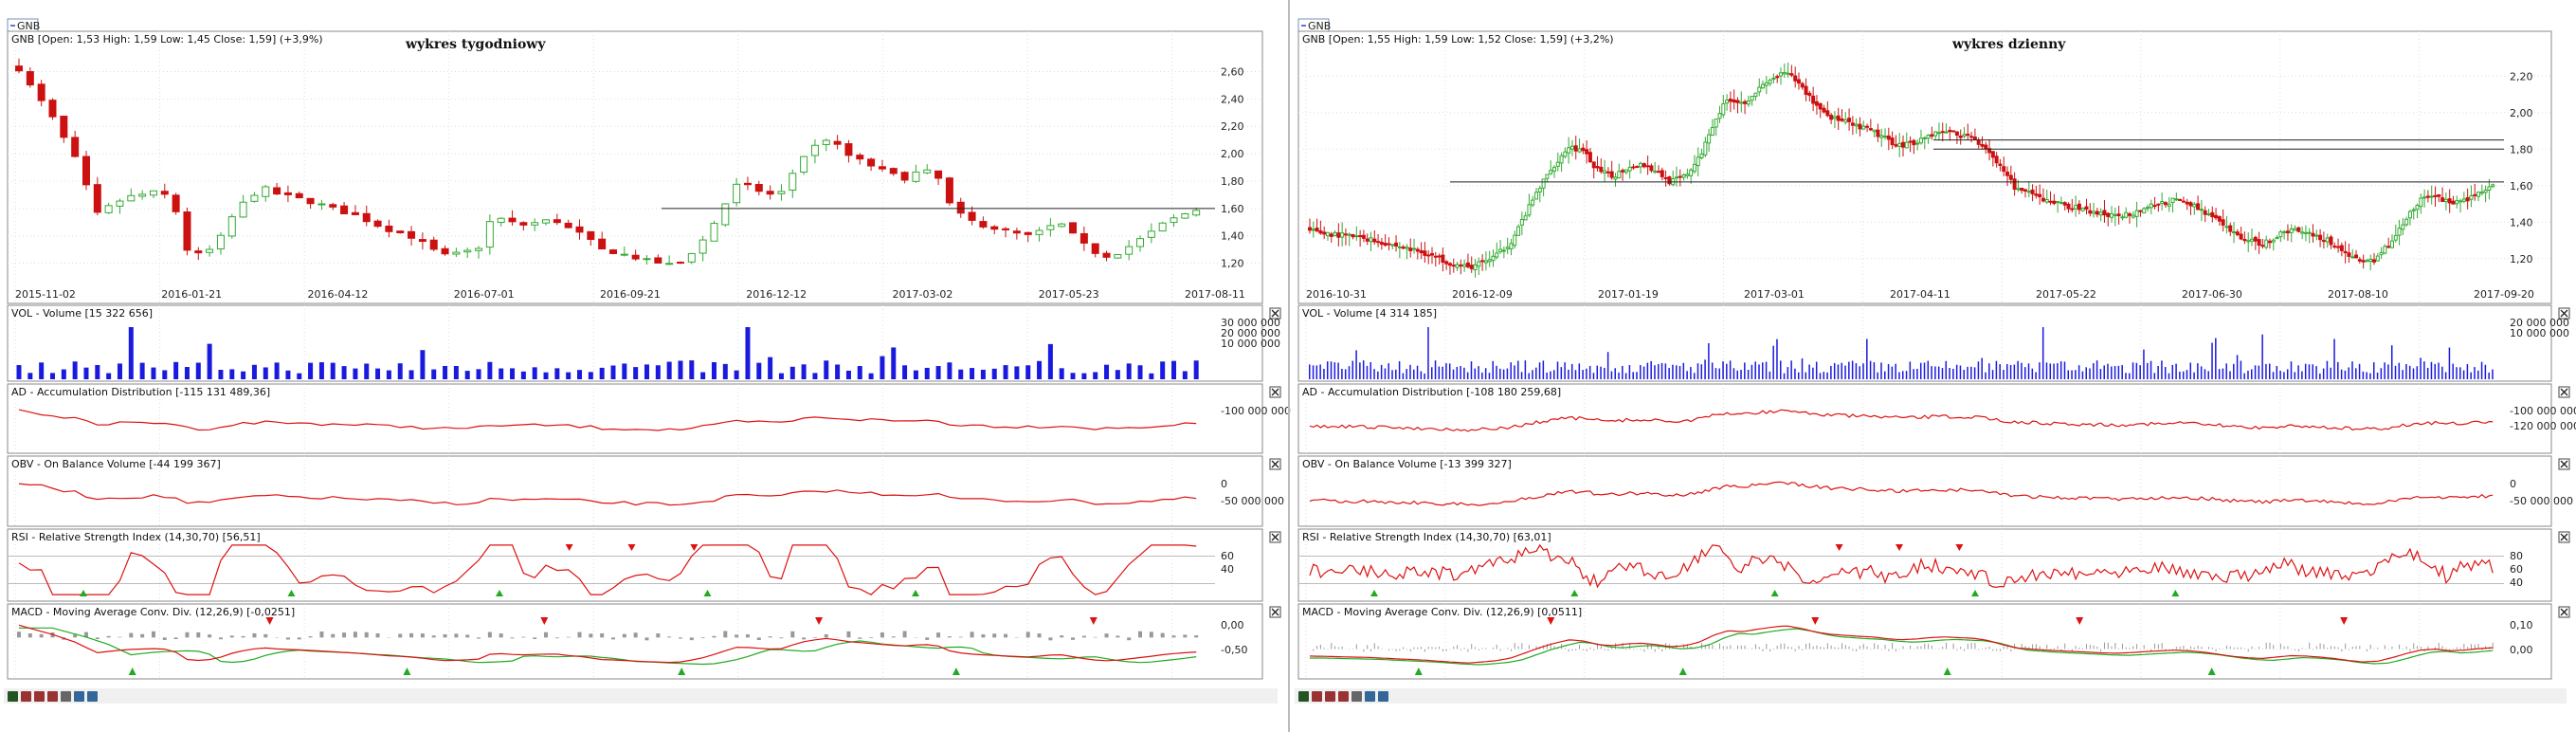  Describe the element at coordinates (2504, 295) in the screenshot. I see `date-axis-label: 2017-09-20` at that location.